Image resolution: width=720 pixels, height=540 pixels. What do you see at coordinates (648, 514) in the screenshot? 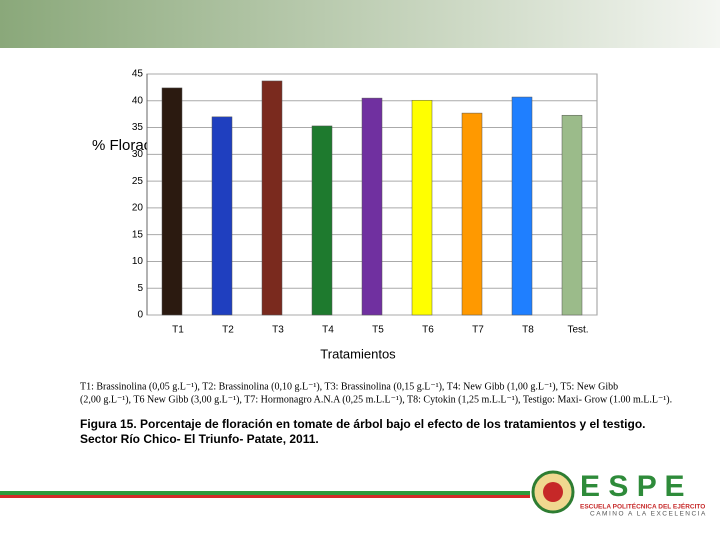
I see `logo-motto: CAMINO A LA EXCELENCIA` at bounding box center [648, 514].